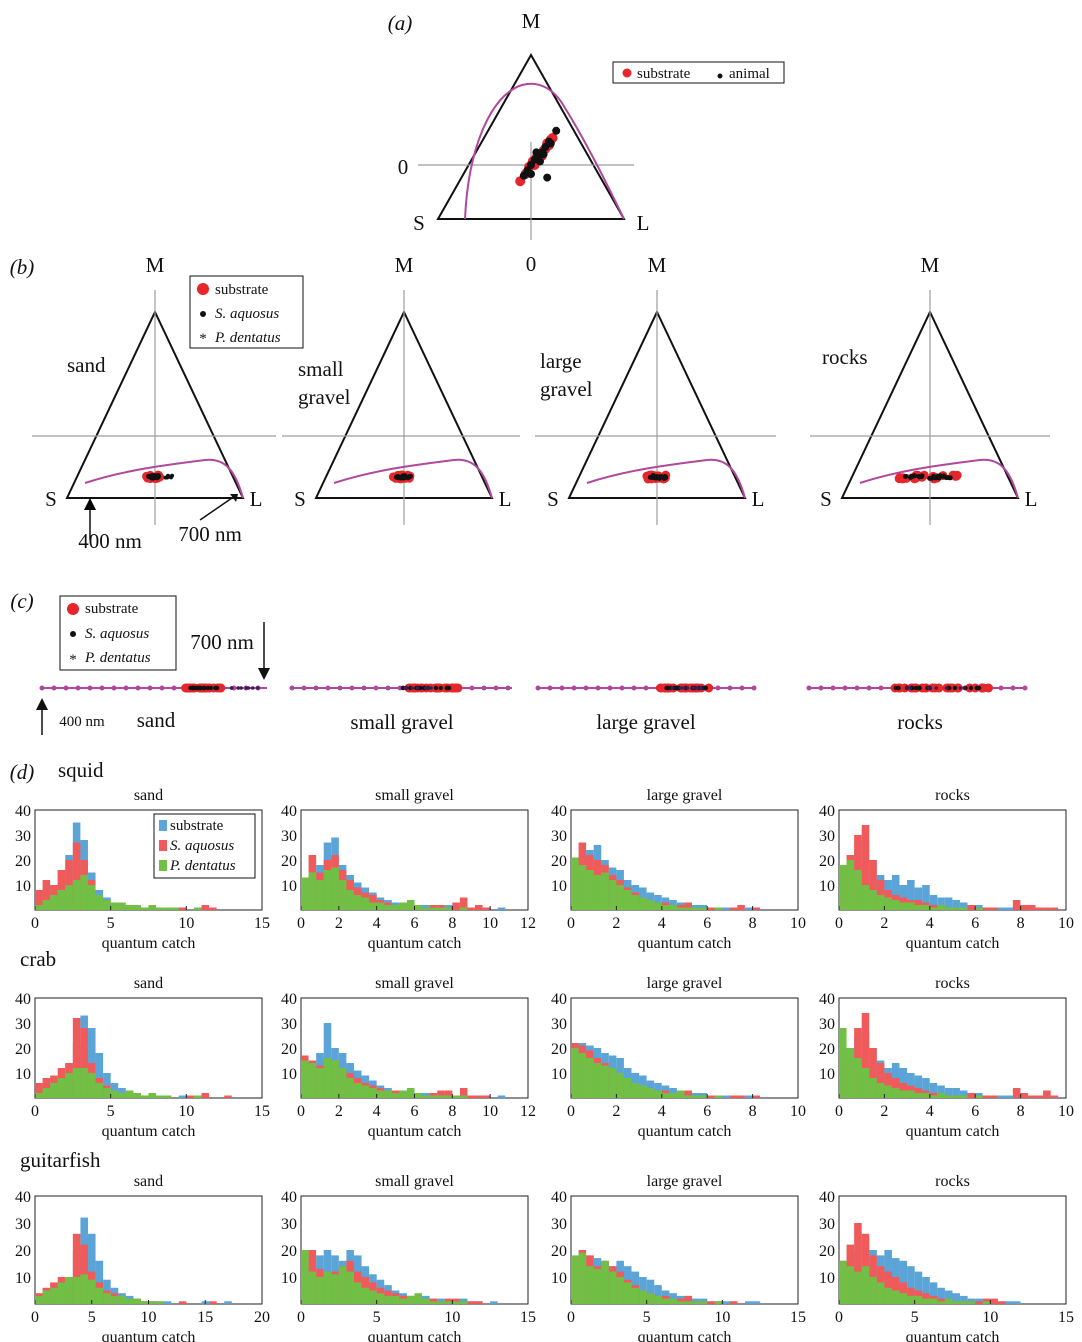  Describe the element at coordinates (23, 811) in the screenshot. I see `hist-ytick-d: 40` at that location.